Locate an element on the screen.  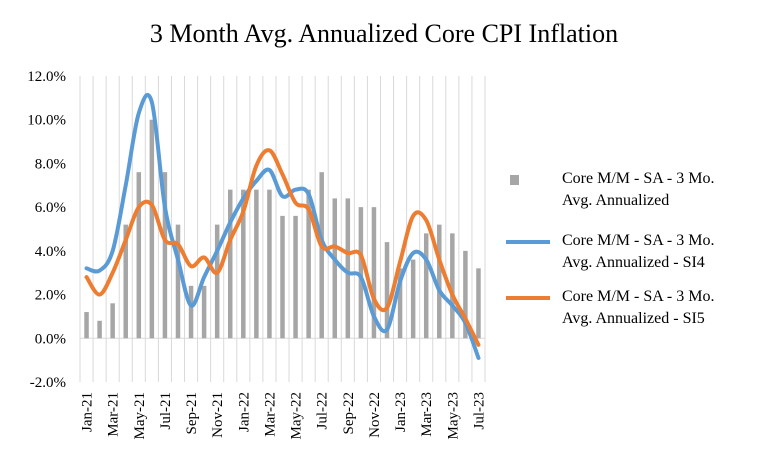
y-tick-label: 4.0% is located at coordinates (50, 252).